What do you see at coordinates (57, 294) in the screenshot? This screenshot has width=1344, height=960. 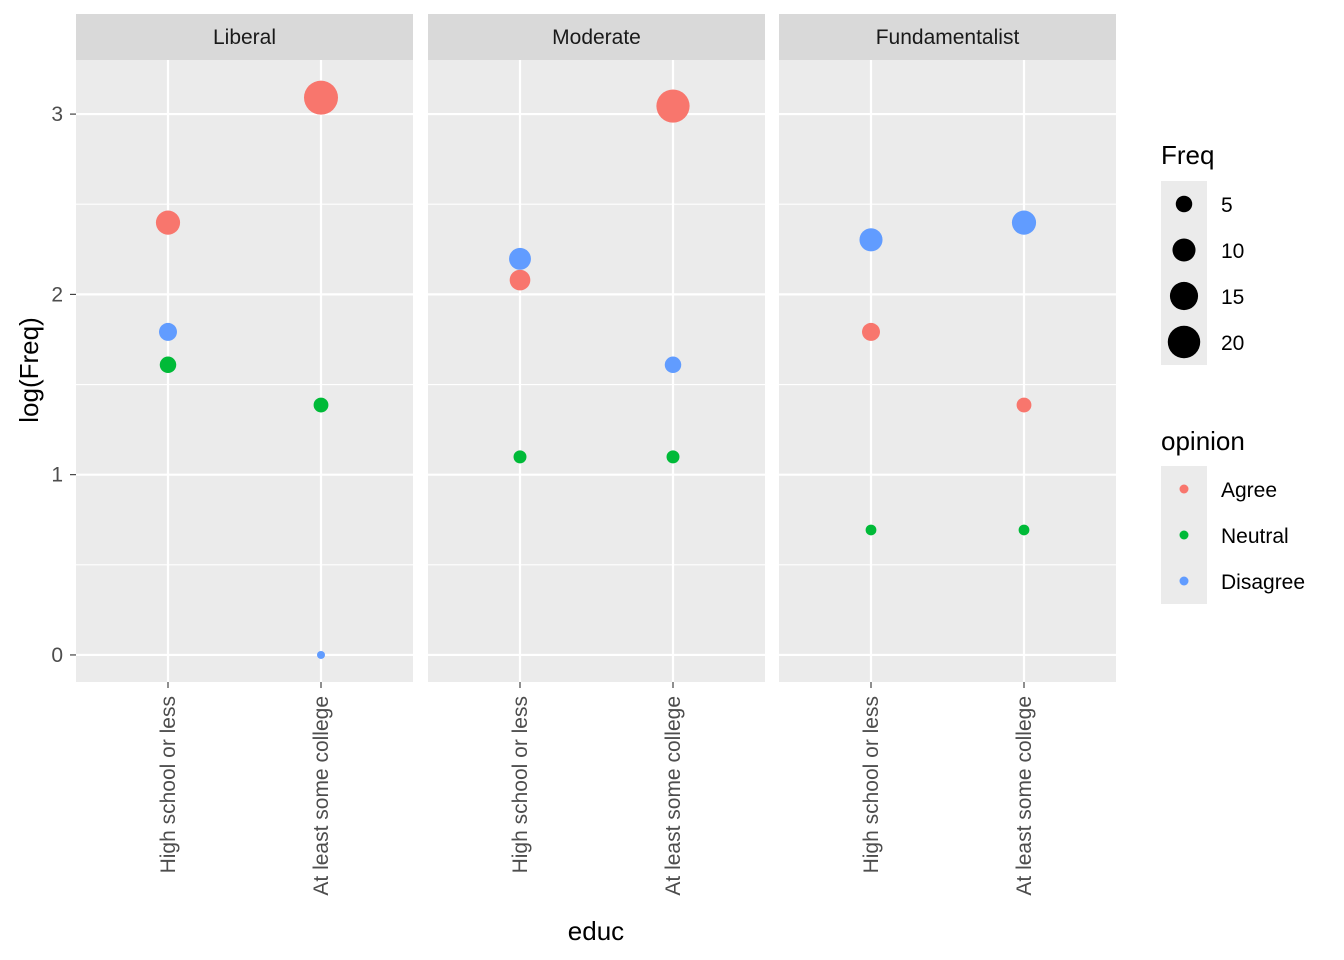 I see `y-tick-label: 2` at bounding box center [57, 294].